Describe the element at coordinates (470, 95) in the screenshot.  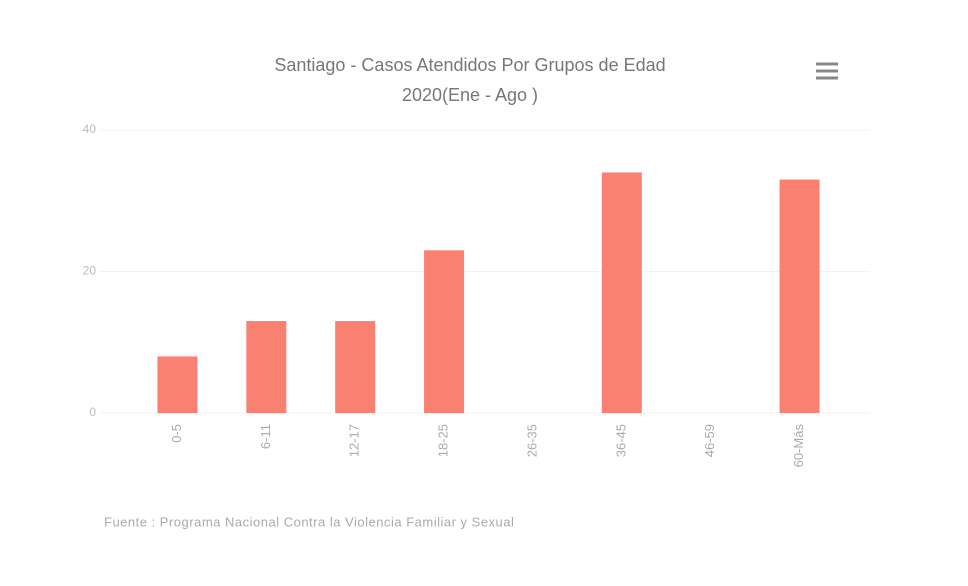
I see `chart-subtitle: 2020(Ene - Ago )` at that location.